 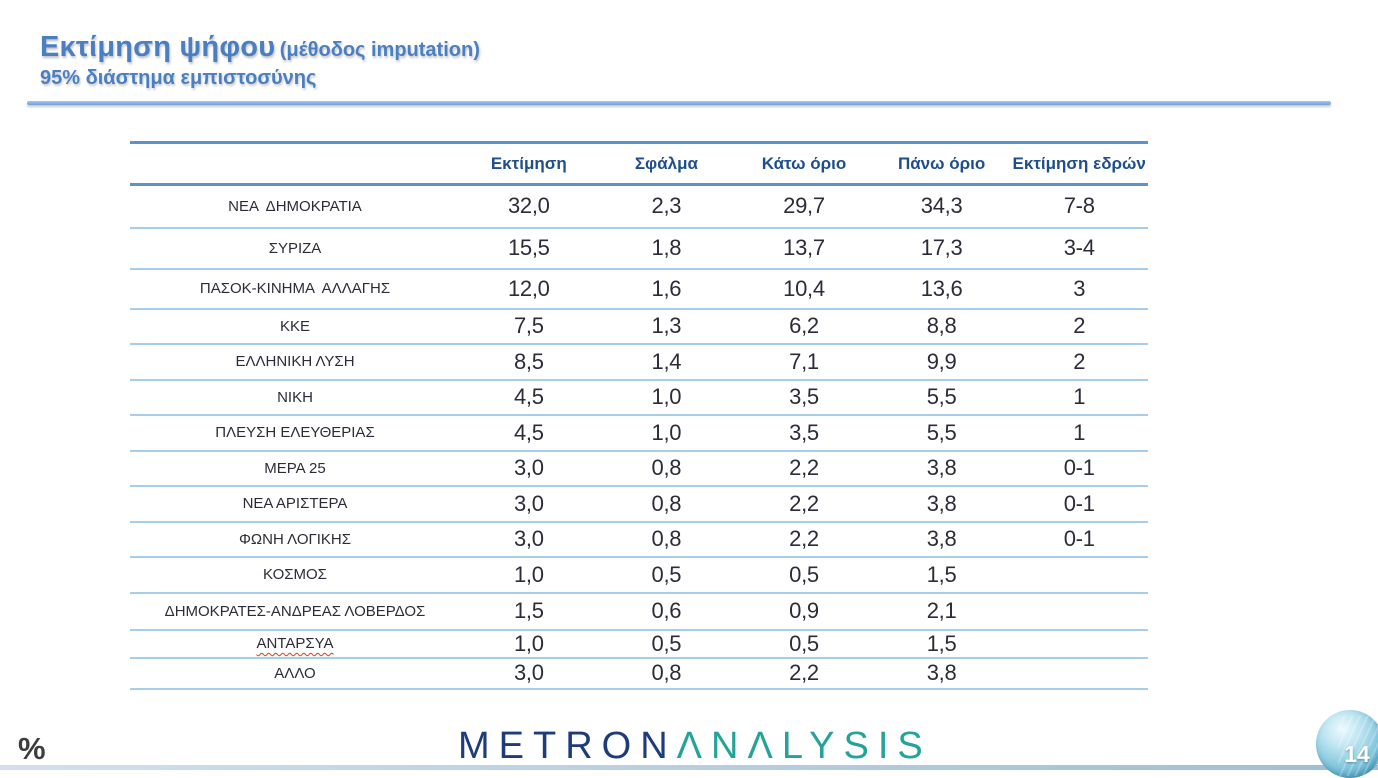 I want to click on cell-value: 9,9, so click(x=941, y=361).